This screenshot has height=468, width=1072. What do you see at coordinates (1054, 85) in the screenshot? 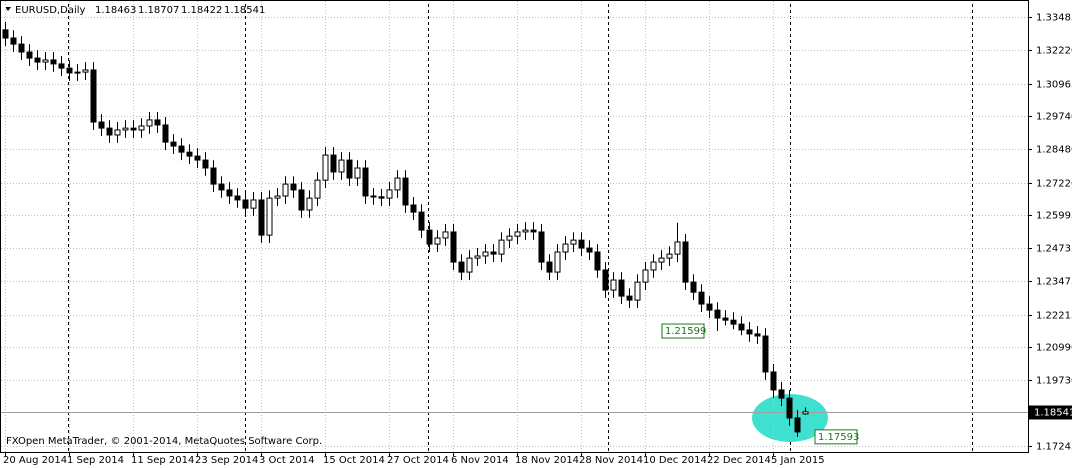
I see `y-tick-label: 1.30965` at bounding box center [1054, 85].